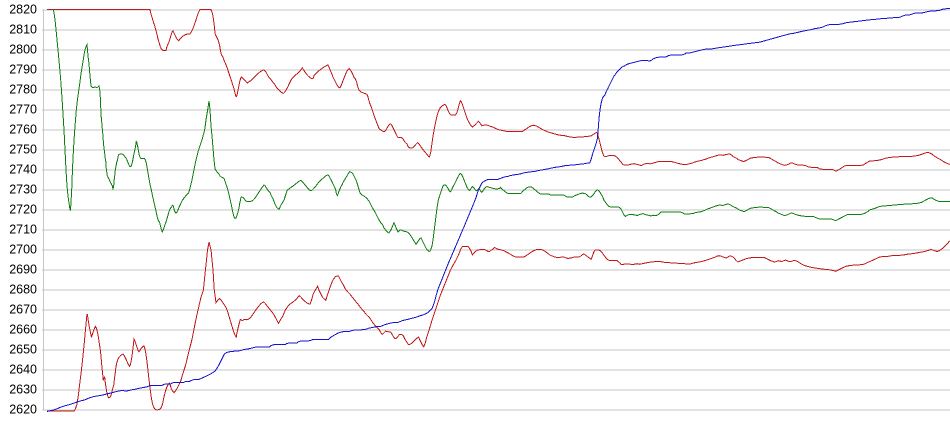 The image size is (950, 435). What do you see at coordinates (23, 350) in the screenshot?
I see `svg-text: 2650` at bounding box center [23, 350].